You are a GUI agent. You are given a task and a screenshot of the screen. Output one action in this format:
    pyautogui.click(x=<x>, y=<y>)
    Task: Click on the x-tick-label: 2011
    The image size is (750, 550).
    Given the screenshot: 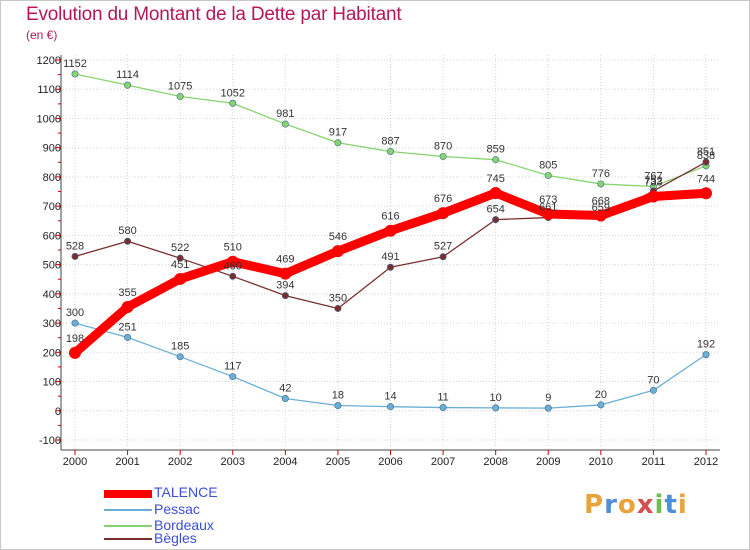 What is the action you would take?
    pyautogui.click(x=654, y=462)
    